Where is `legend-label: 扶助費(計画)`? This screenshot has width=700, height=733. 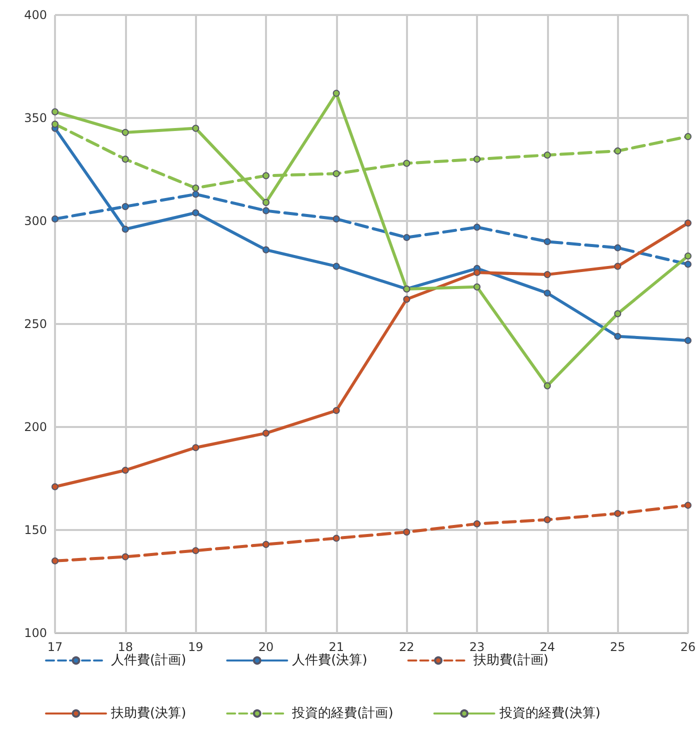
legend-label: 扶助費(計画) is located at coordinates (510, 660).